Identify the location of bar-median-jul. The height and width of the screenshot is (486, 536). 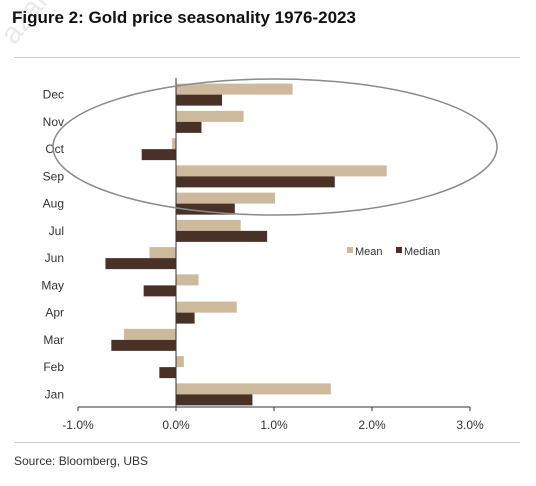
(222, 236).